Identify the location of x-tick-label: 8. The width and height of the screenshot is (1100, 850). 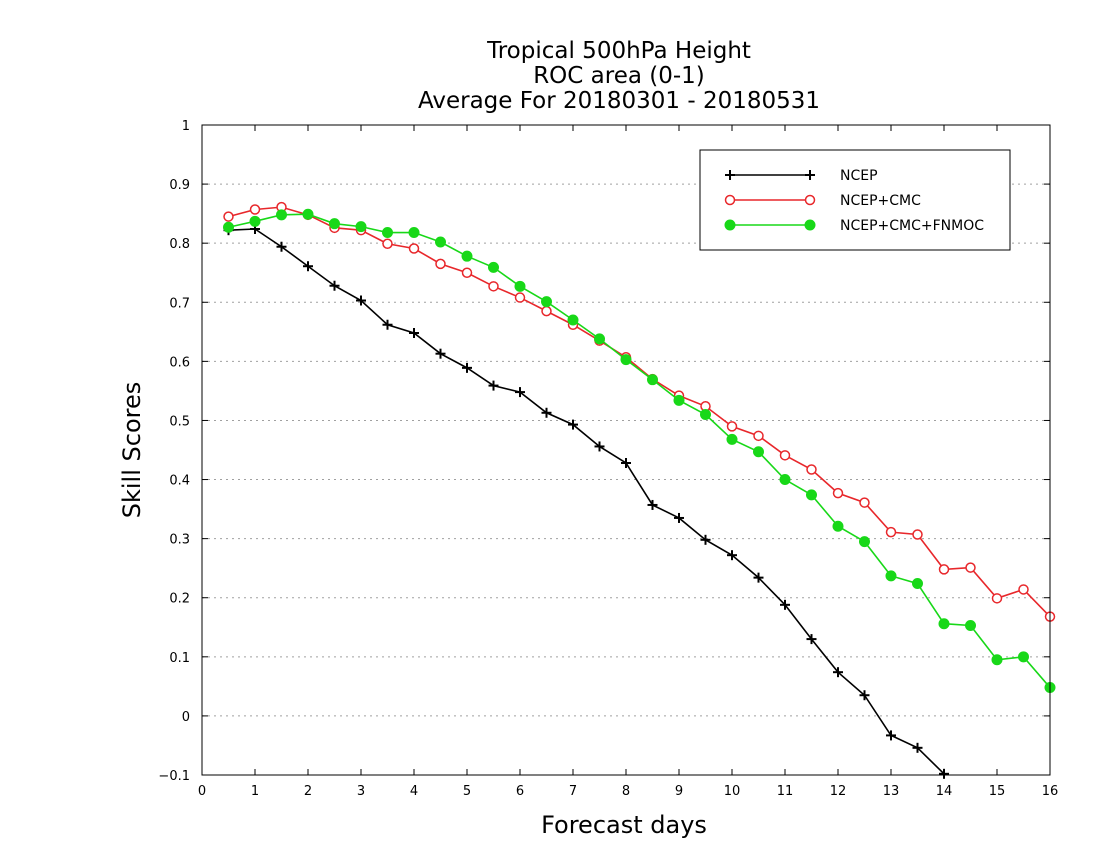
(626, 791).